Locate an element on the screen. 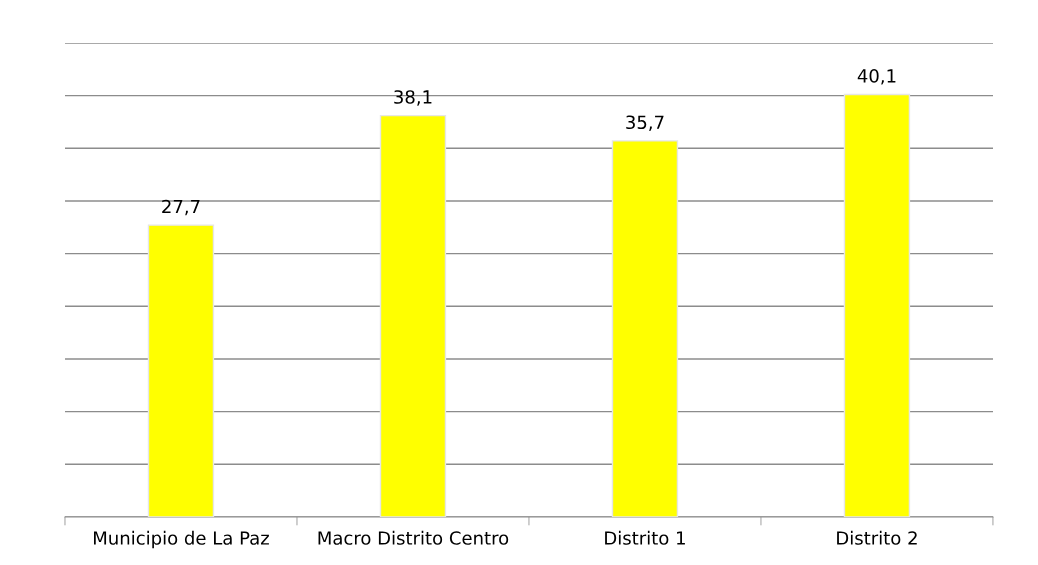 Image resolution: width=1038 pixels, height=565 pixels. x-tick-label: Distrito 2 is located at coordinates (877, 537).